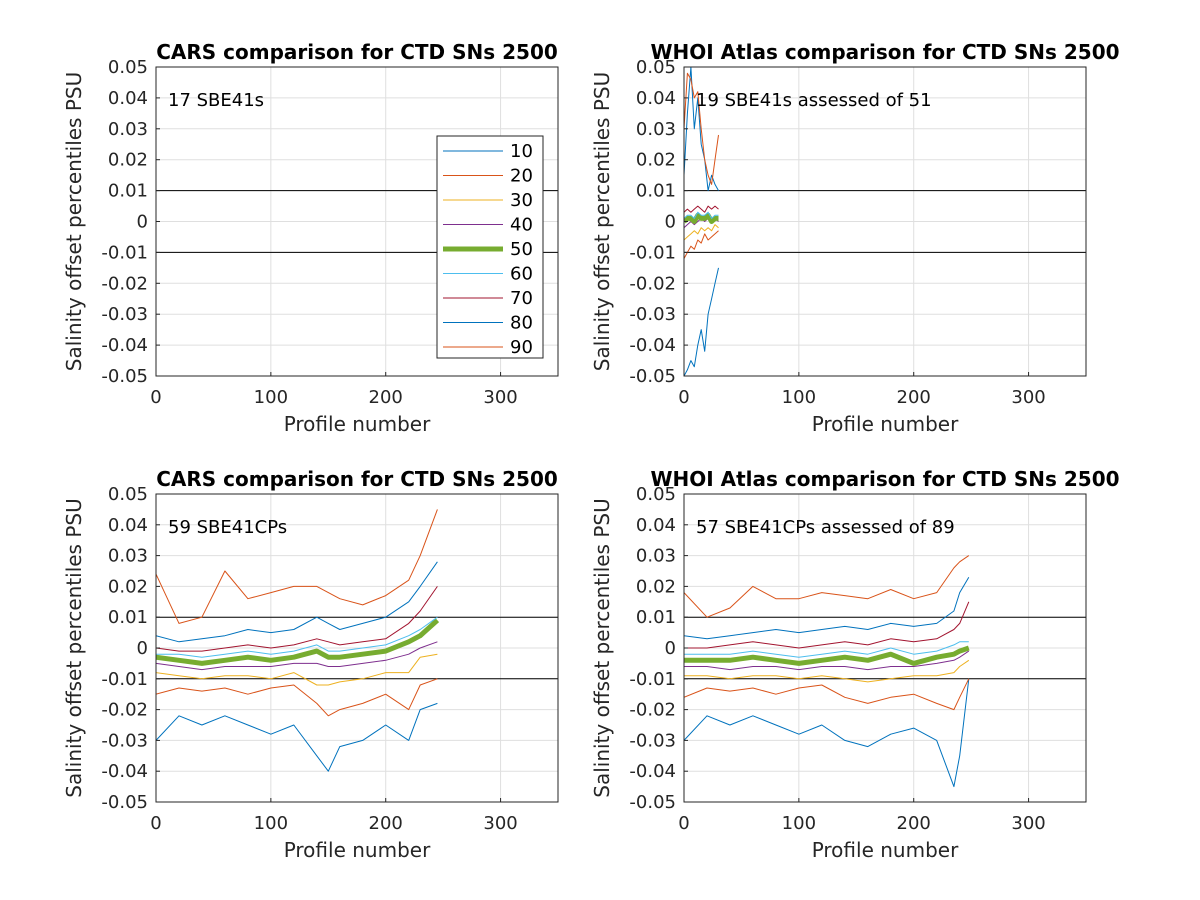 The width and height of the screenshot is (1200, 900). I want to click on annotation-text: 57 SBE41CPs assessed of 89, so click(825, 527).